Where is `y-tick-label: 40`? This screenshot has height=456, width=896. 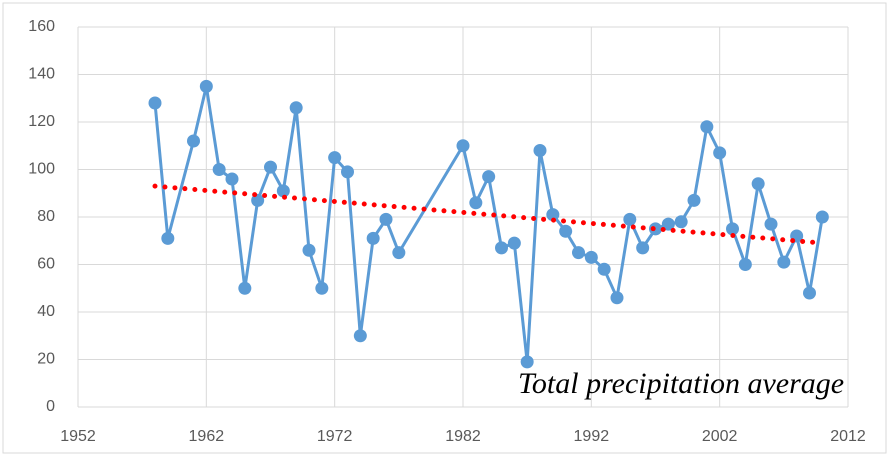 y-tick-label: 40 is located at coordinates (46, 311).